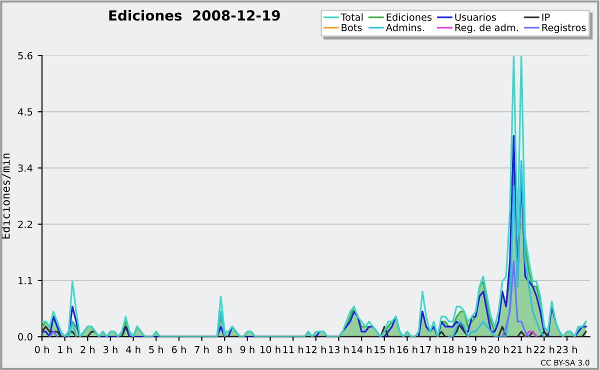 The height and width of the screenshot is (370, 600). I want to click on y-tick-label: 4.5, so click(25, 112).